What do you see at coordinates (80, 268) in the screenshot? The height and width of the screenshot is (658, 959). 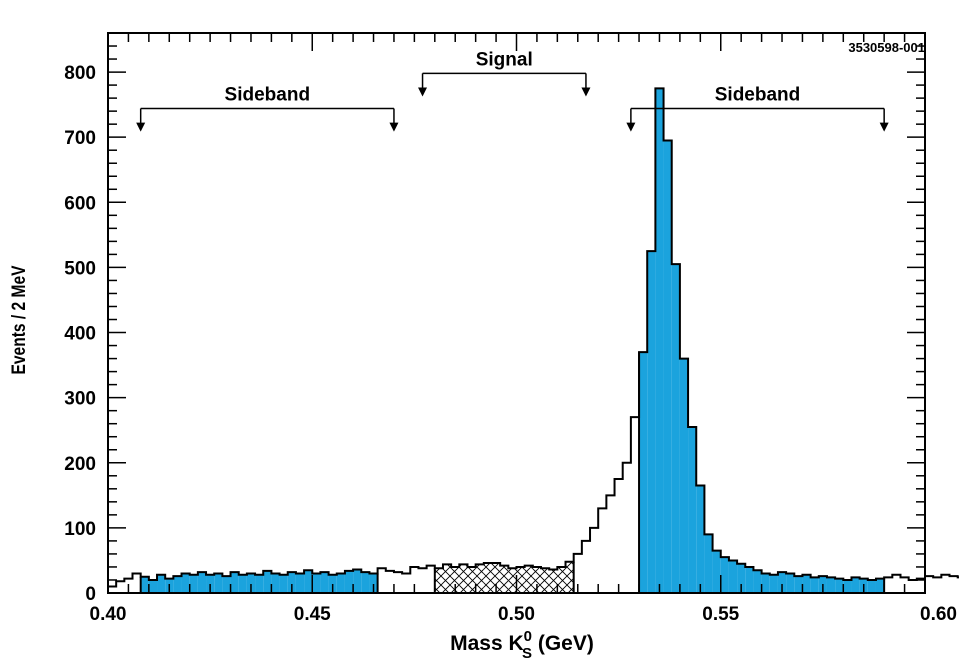 I see `y-tick-label: 500` at bounding box center [80, 268].